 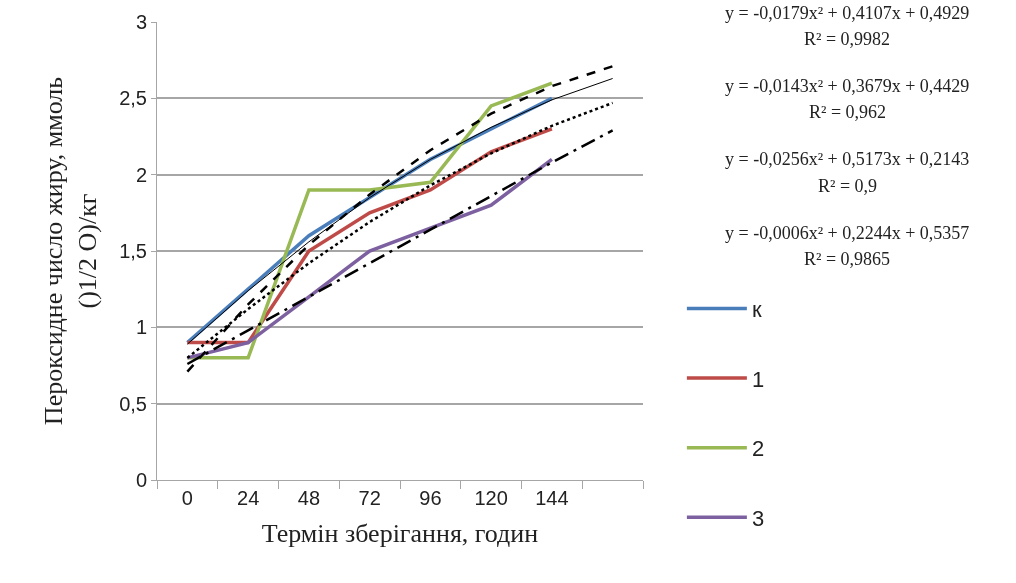 What do you see at coordinates (758, 449) in the screenshot?
I see `legend-label: 2` at bounding box center [758, 449].